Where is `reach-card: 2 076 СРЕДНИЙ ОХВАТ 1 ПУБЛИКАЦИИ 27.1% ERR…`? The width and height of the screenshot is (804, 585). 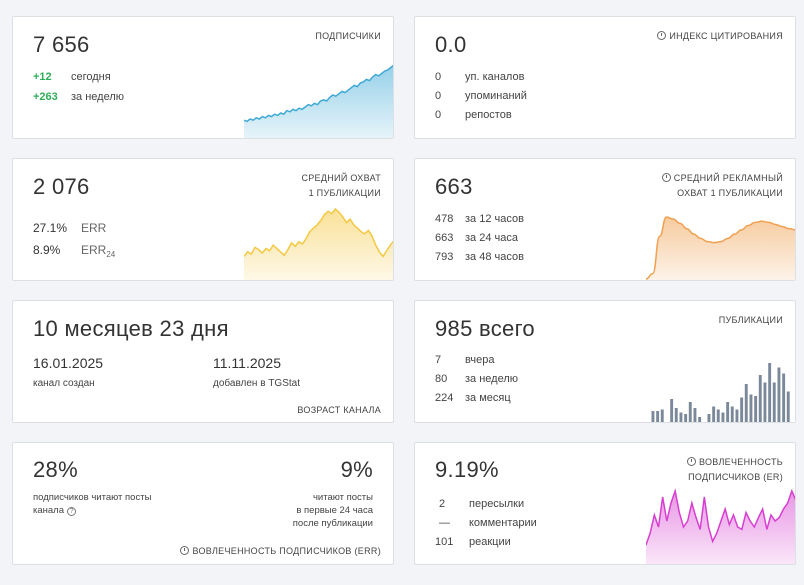
reach-card: 2 076 СРЕДНИЙ ОХВАТ 1 ПУБЛИКАЦИИ 27.1% ERR… is located at coordinates (203, 219).